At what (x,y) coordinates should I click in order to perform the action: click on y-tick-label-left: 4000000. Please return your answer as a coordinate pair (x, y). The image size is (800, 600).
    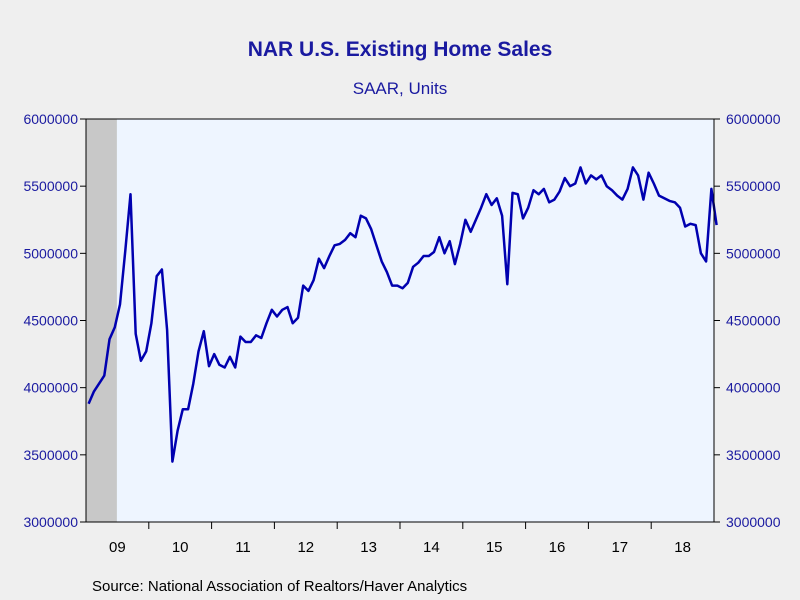
    Looking at the image, I should click on (50, 388).